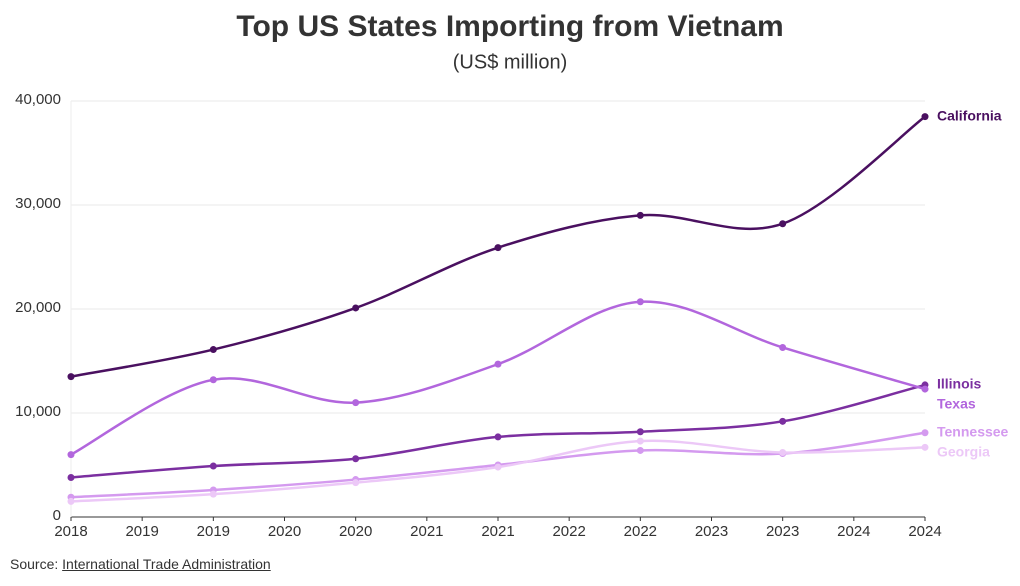  Describe the element at coordinates (38, 307) in the screenshot. I see `y-tick-label: 20,000` at that location.